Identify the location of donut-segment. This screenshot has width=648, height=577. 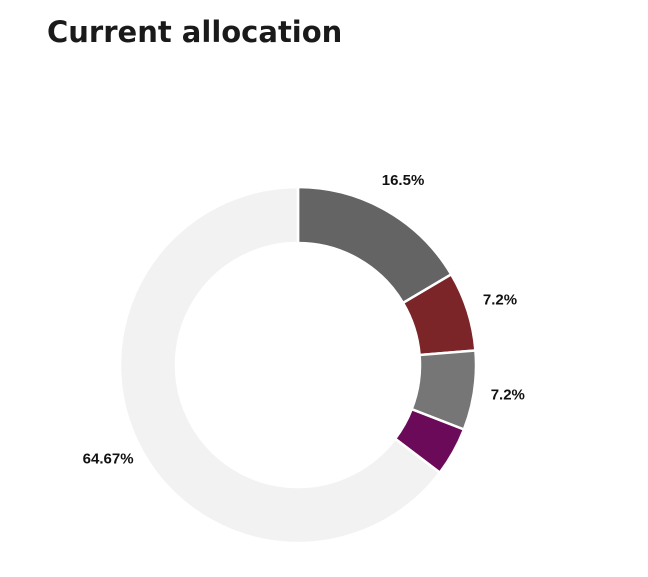
(374, 245).